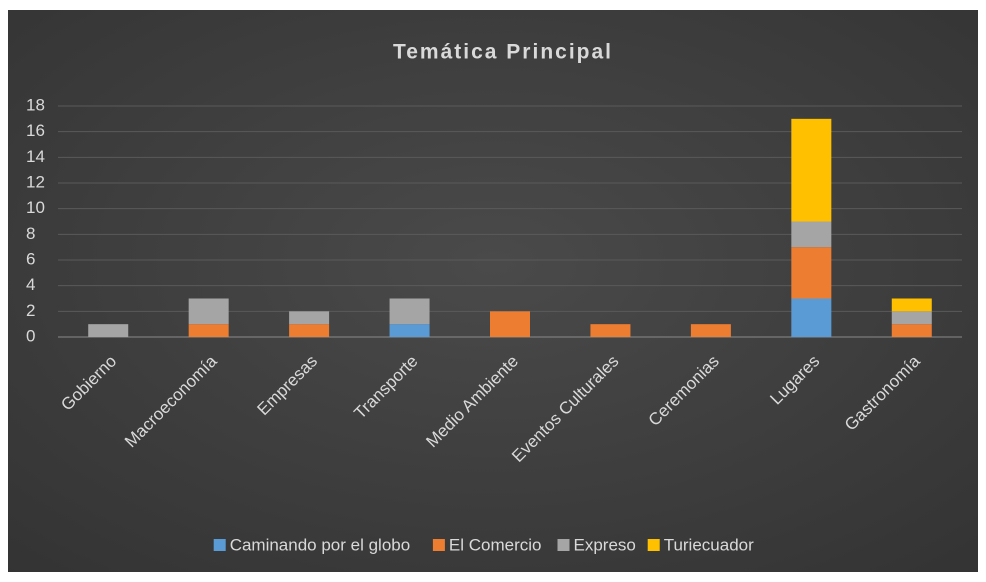  Describe the element at coordinates (30, 233) in the screenshot. I see `y-tick-label: 8` at that location.